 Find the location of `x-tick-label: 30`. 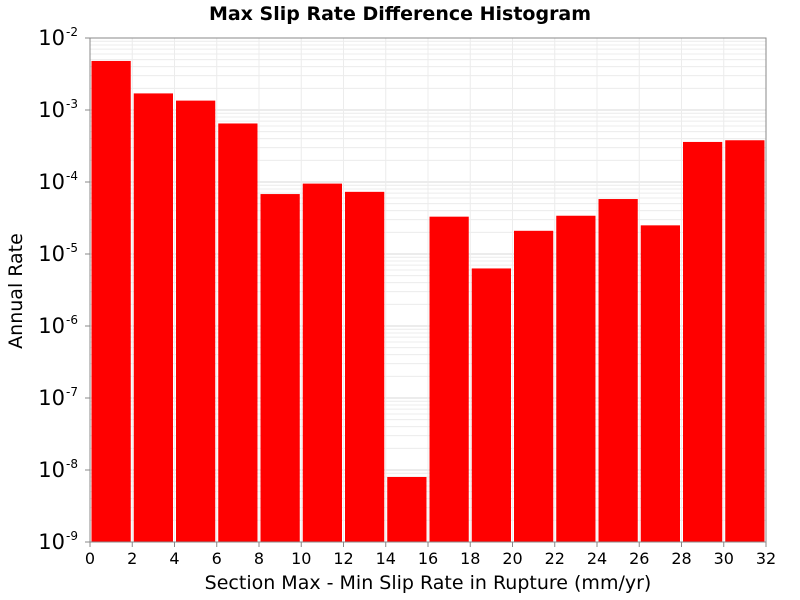

x-tick-label: 30 is located at coordinates (724, 558).